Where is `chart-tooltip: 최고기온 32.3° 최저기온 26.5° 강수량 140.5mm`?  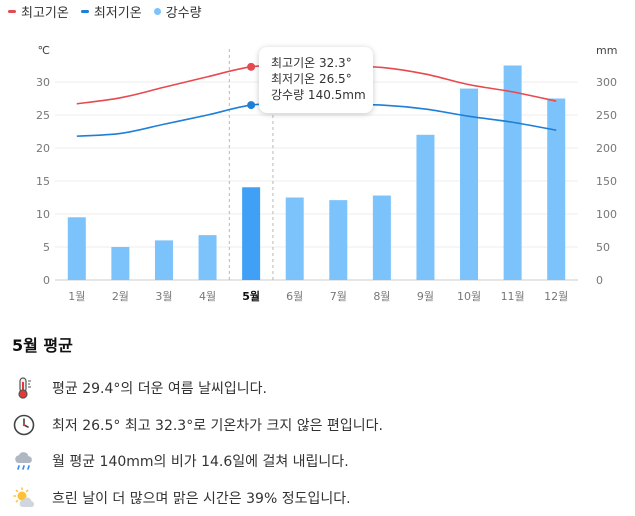
chart-tooltip: 최고기온 32.3° 최저기온 26.5° 강수량 140.5mm is located at coordinates (316, 80).